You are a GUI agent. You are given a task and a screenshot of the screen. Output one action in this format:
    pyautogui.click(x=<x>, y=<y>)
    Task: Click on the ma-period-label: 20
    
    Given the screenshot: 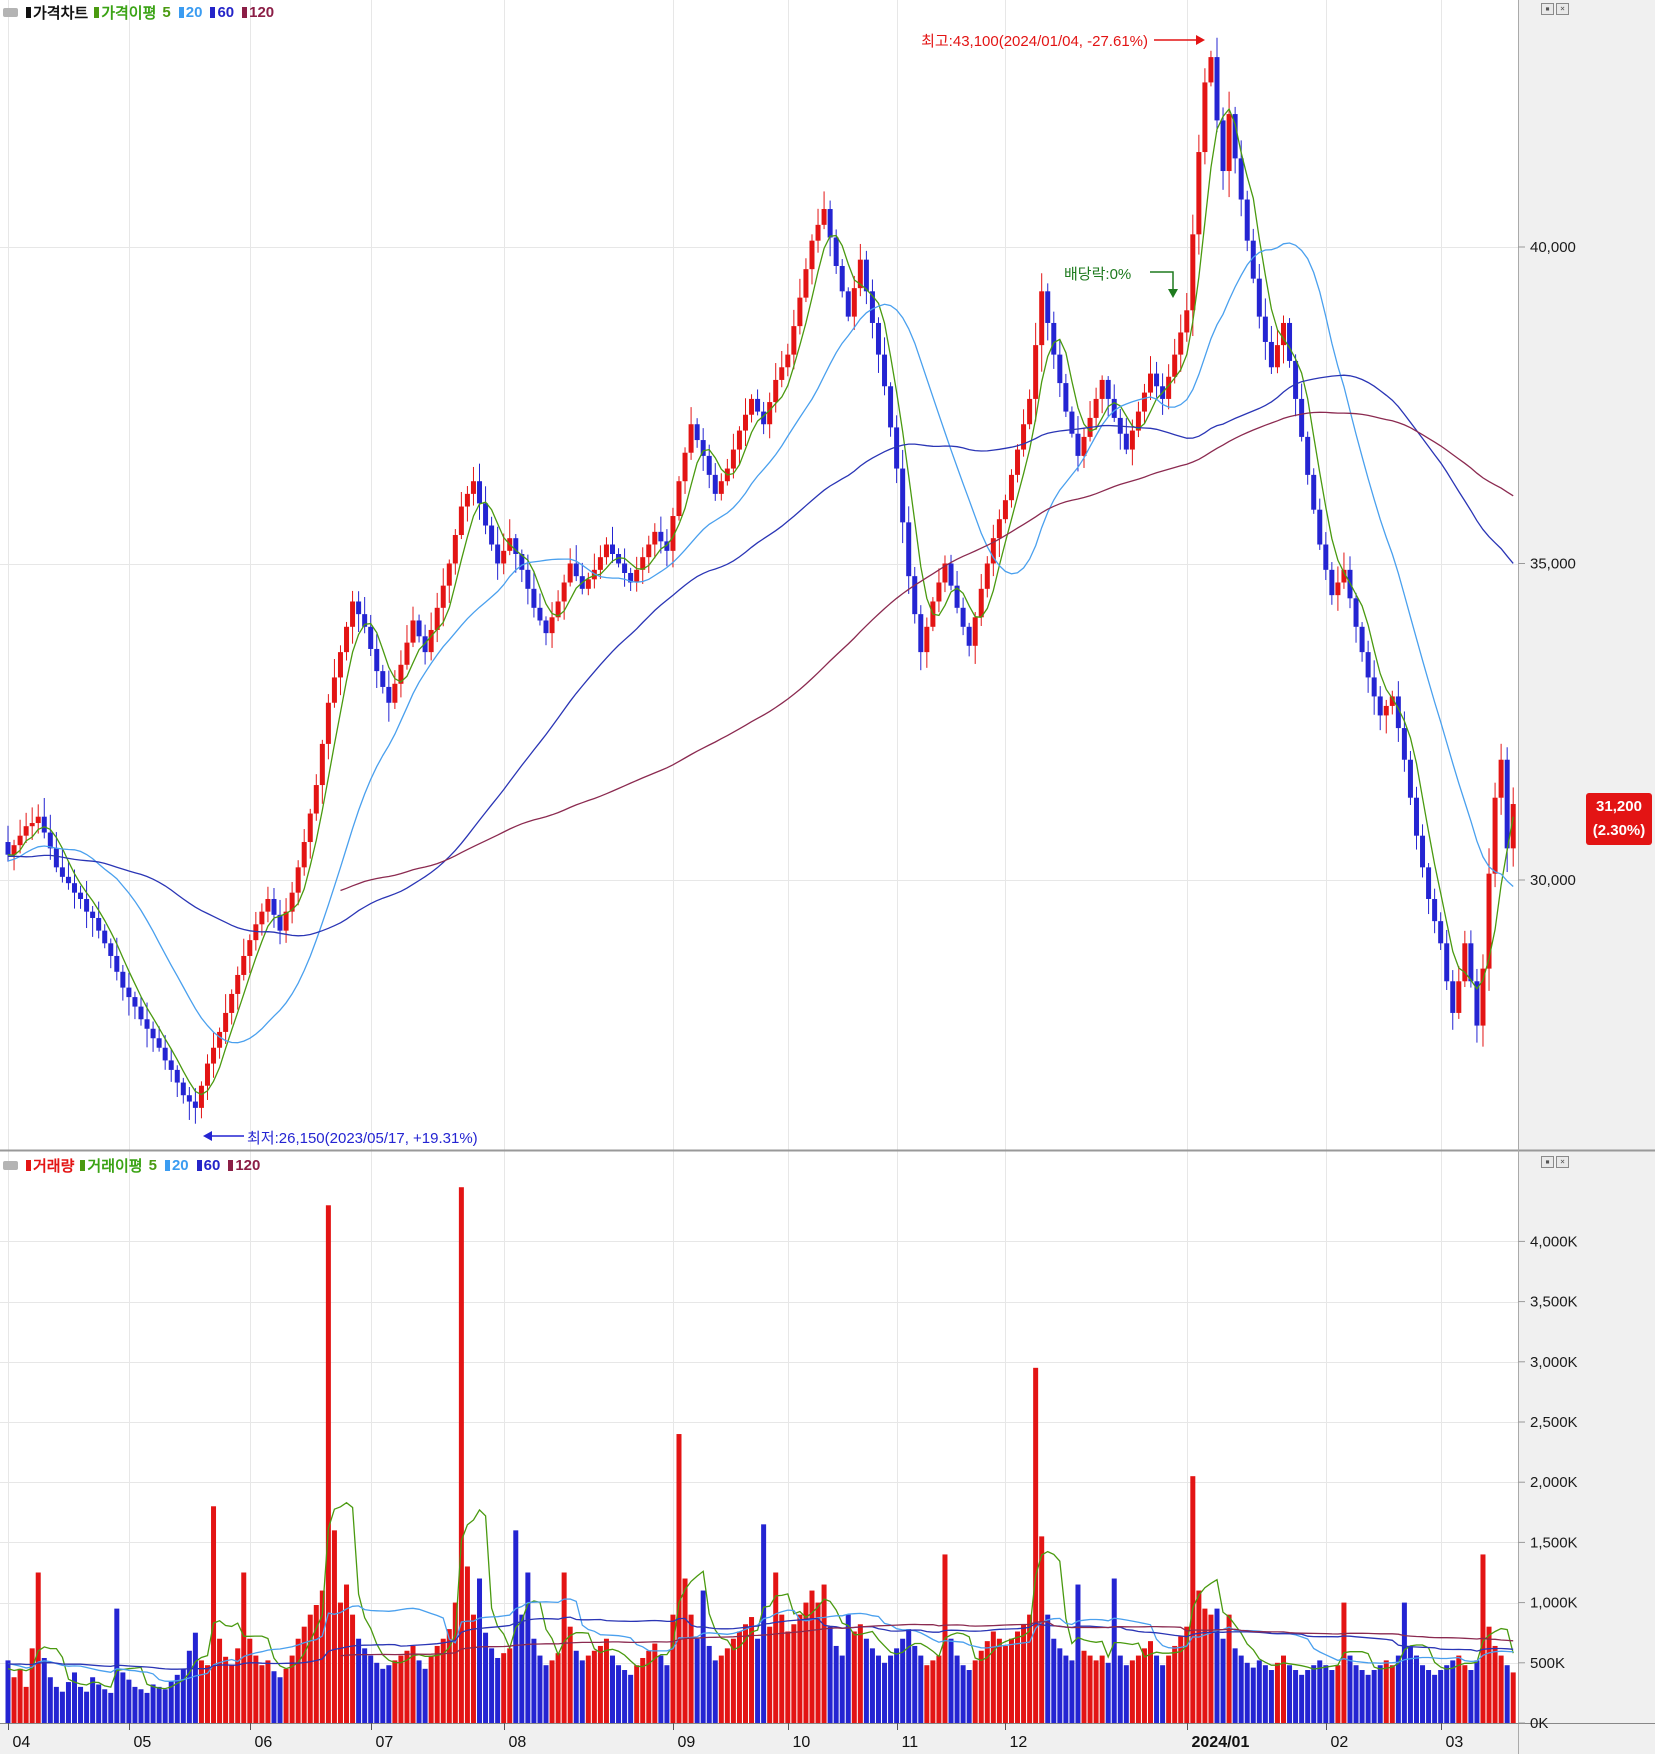 What is the action you would take?
    pyautogui.click(x=194, y=12)
    